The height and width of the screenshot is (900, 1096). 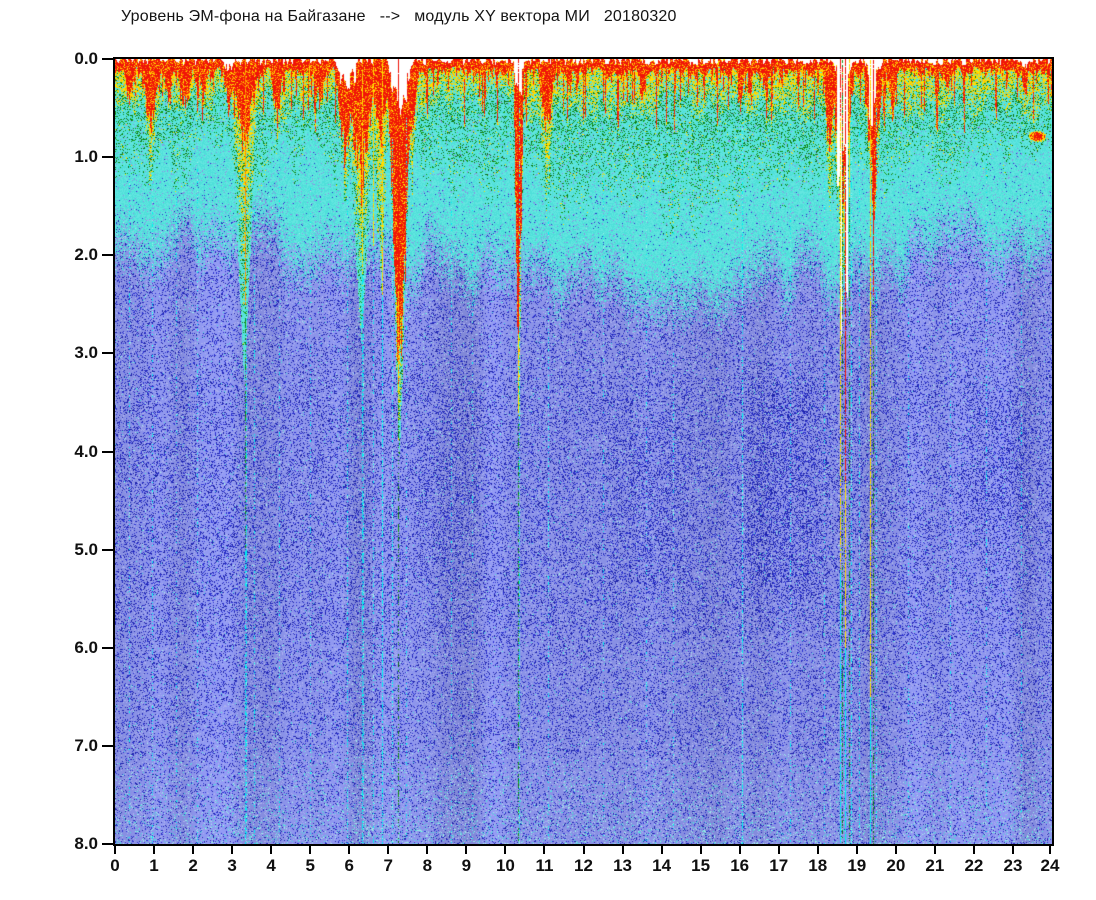 What do you see at coordinates (935, 865) in the screenshot?
I see `x-axis-label: 21` at bounding box center [935, 865].